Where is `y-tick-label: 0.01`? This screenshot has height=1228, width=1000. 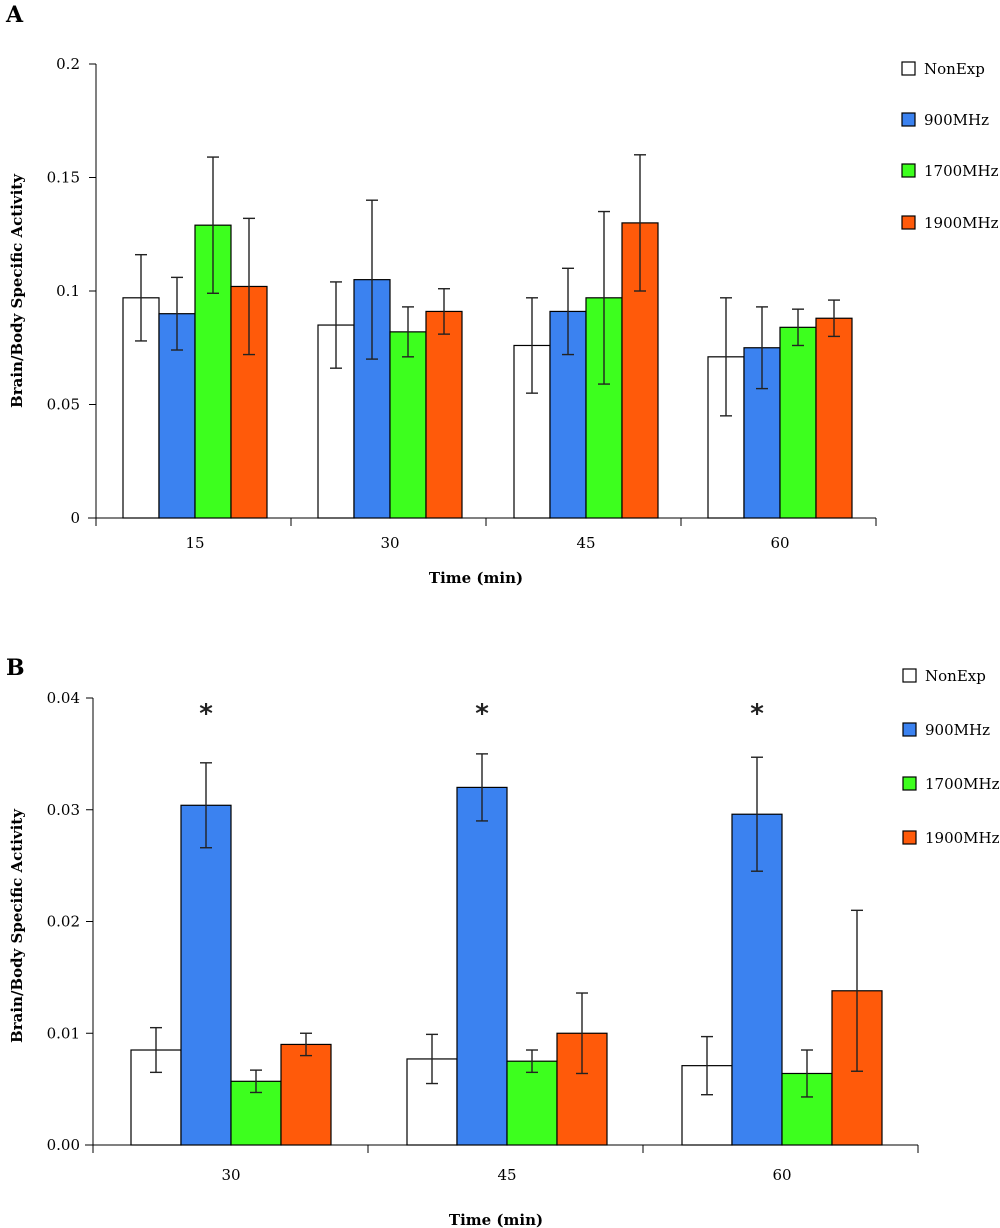 y-tick-label: 0.01 is located at coordinates (63, 1033).